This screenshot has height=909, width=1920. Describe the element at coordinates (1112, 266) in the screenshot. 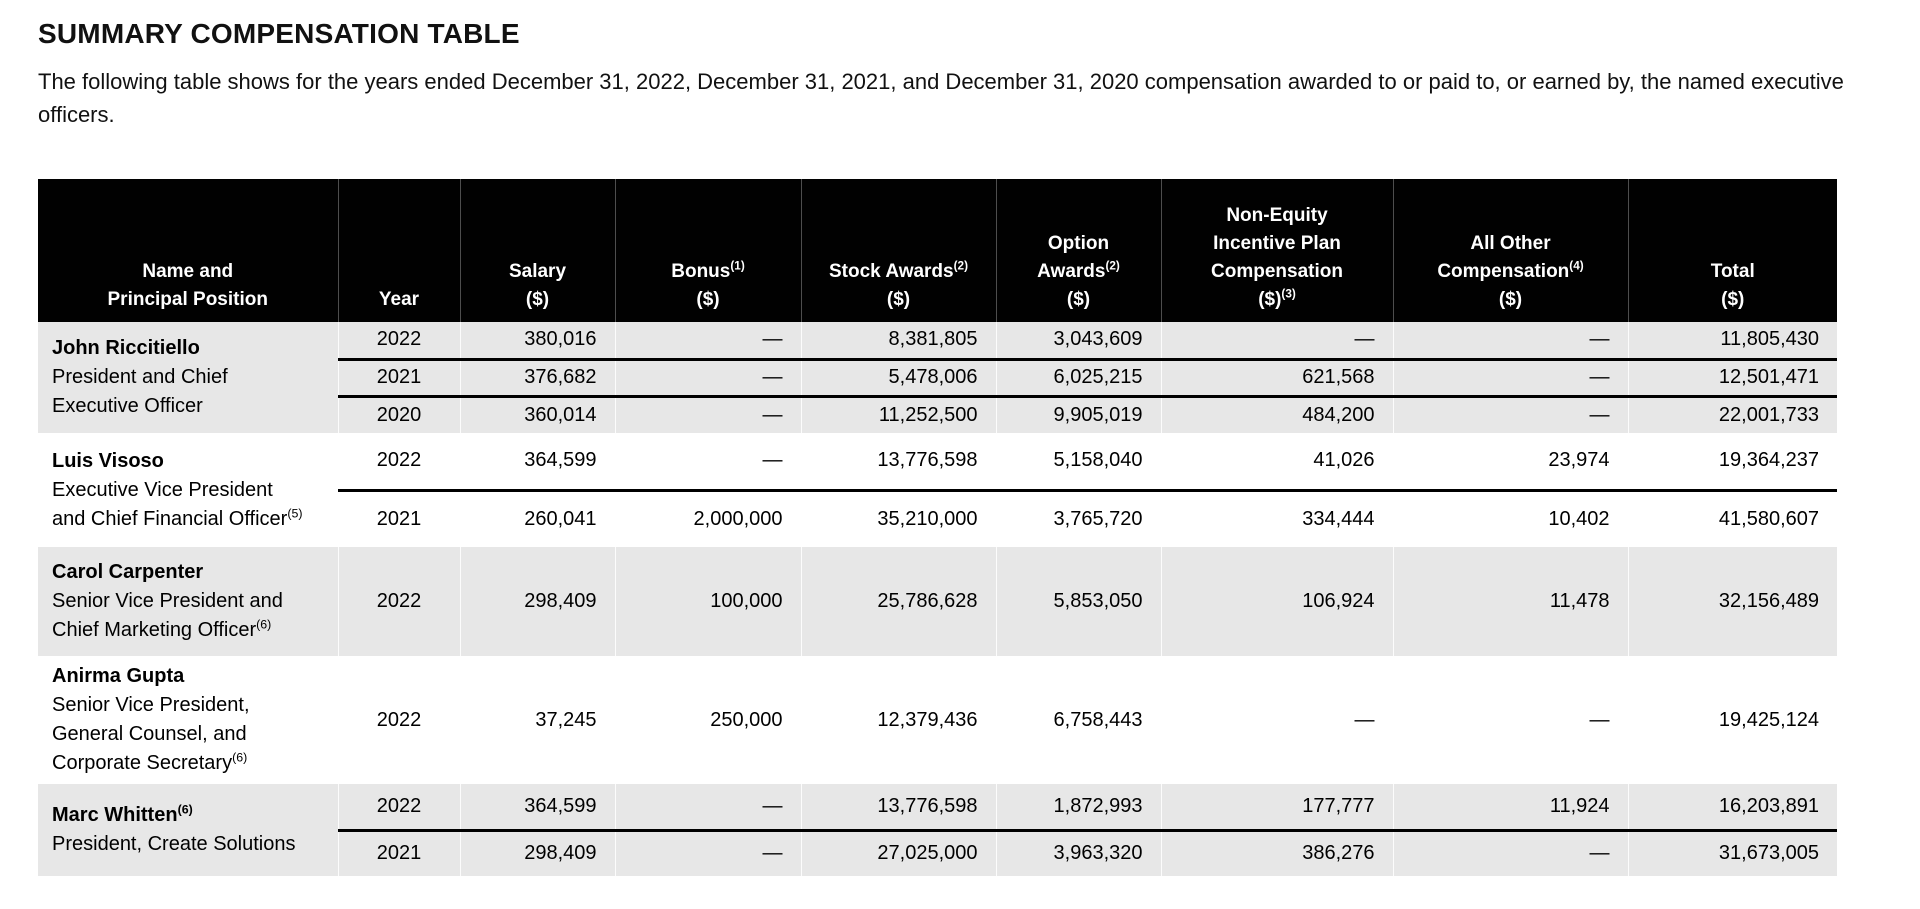

I see `footnote-superscript: (2)` at that location.